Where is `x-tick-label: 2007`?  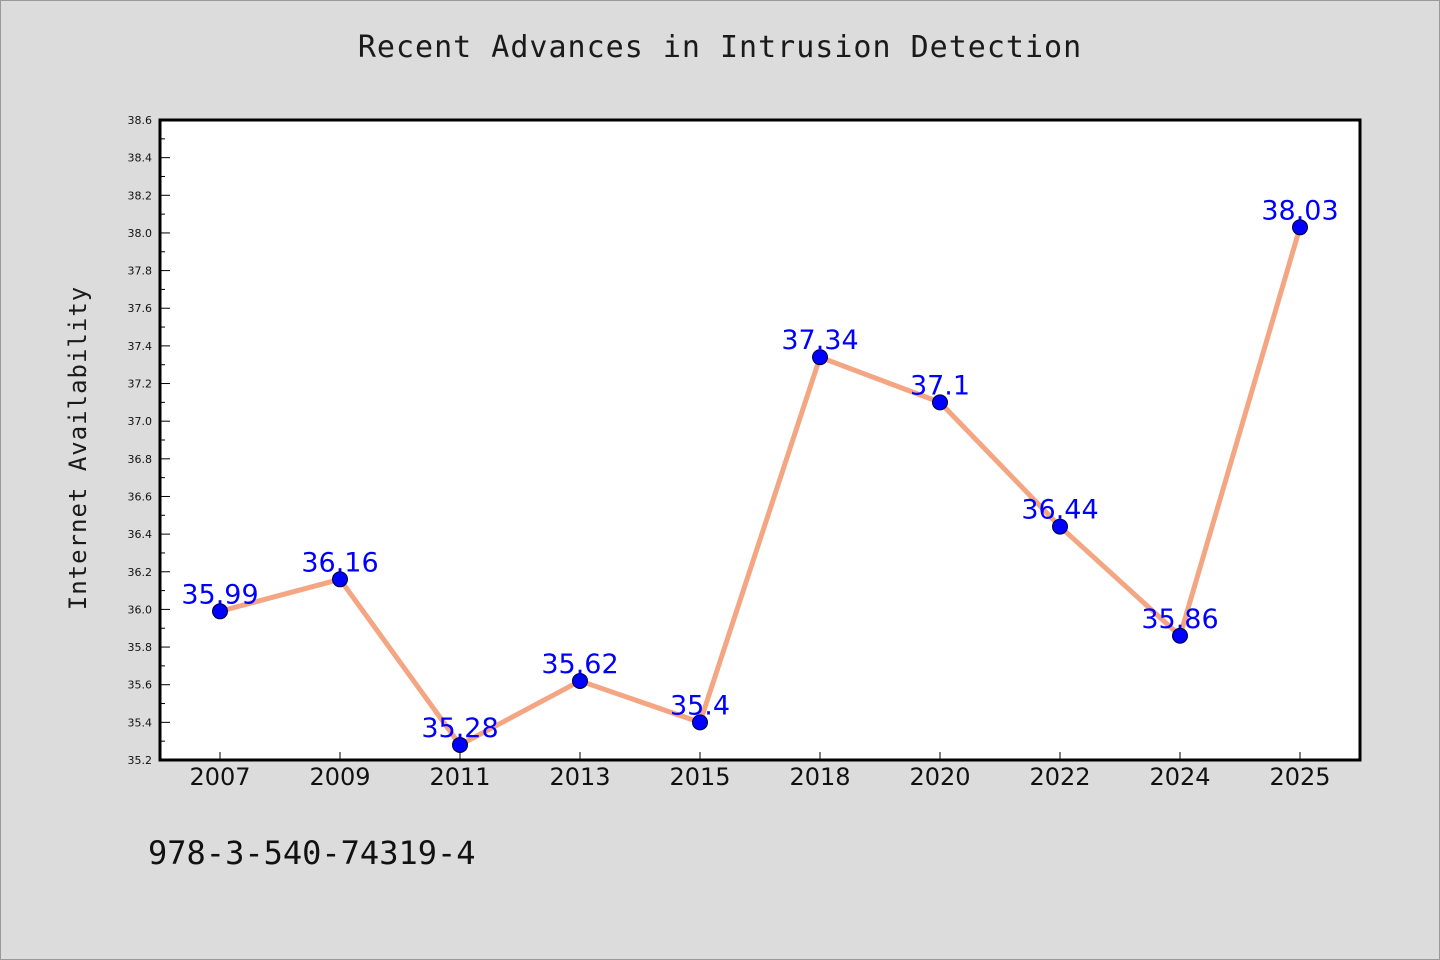
x-tick-label: 2007 is located at coordinates (219, 777).